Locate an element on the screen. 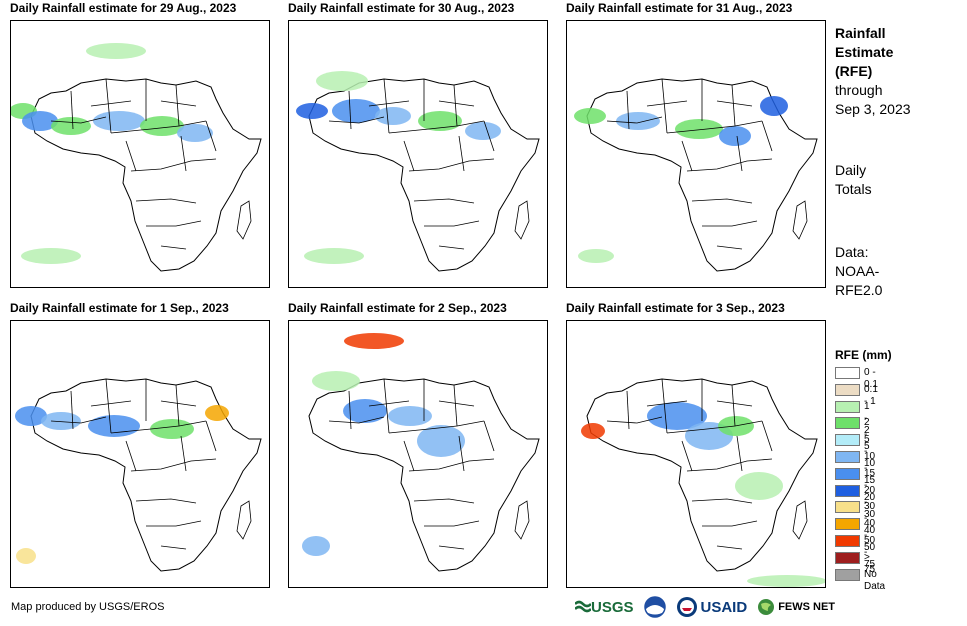 Image resolution: width=967 pixels, height=626 pixels. title-line: Rainfall is located at coordinates (860, 33).